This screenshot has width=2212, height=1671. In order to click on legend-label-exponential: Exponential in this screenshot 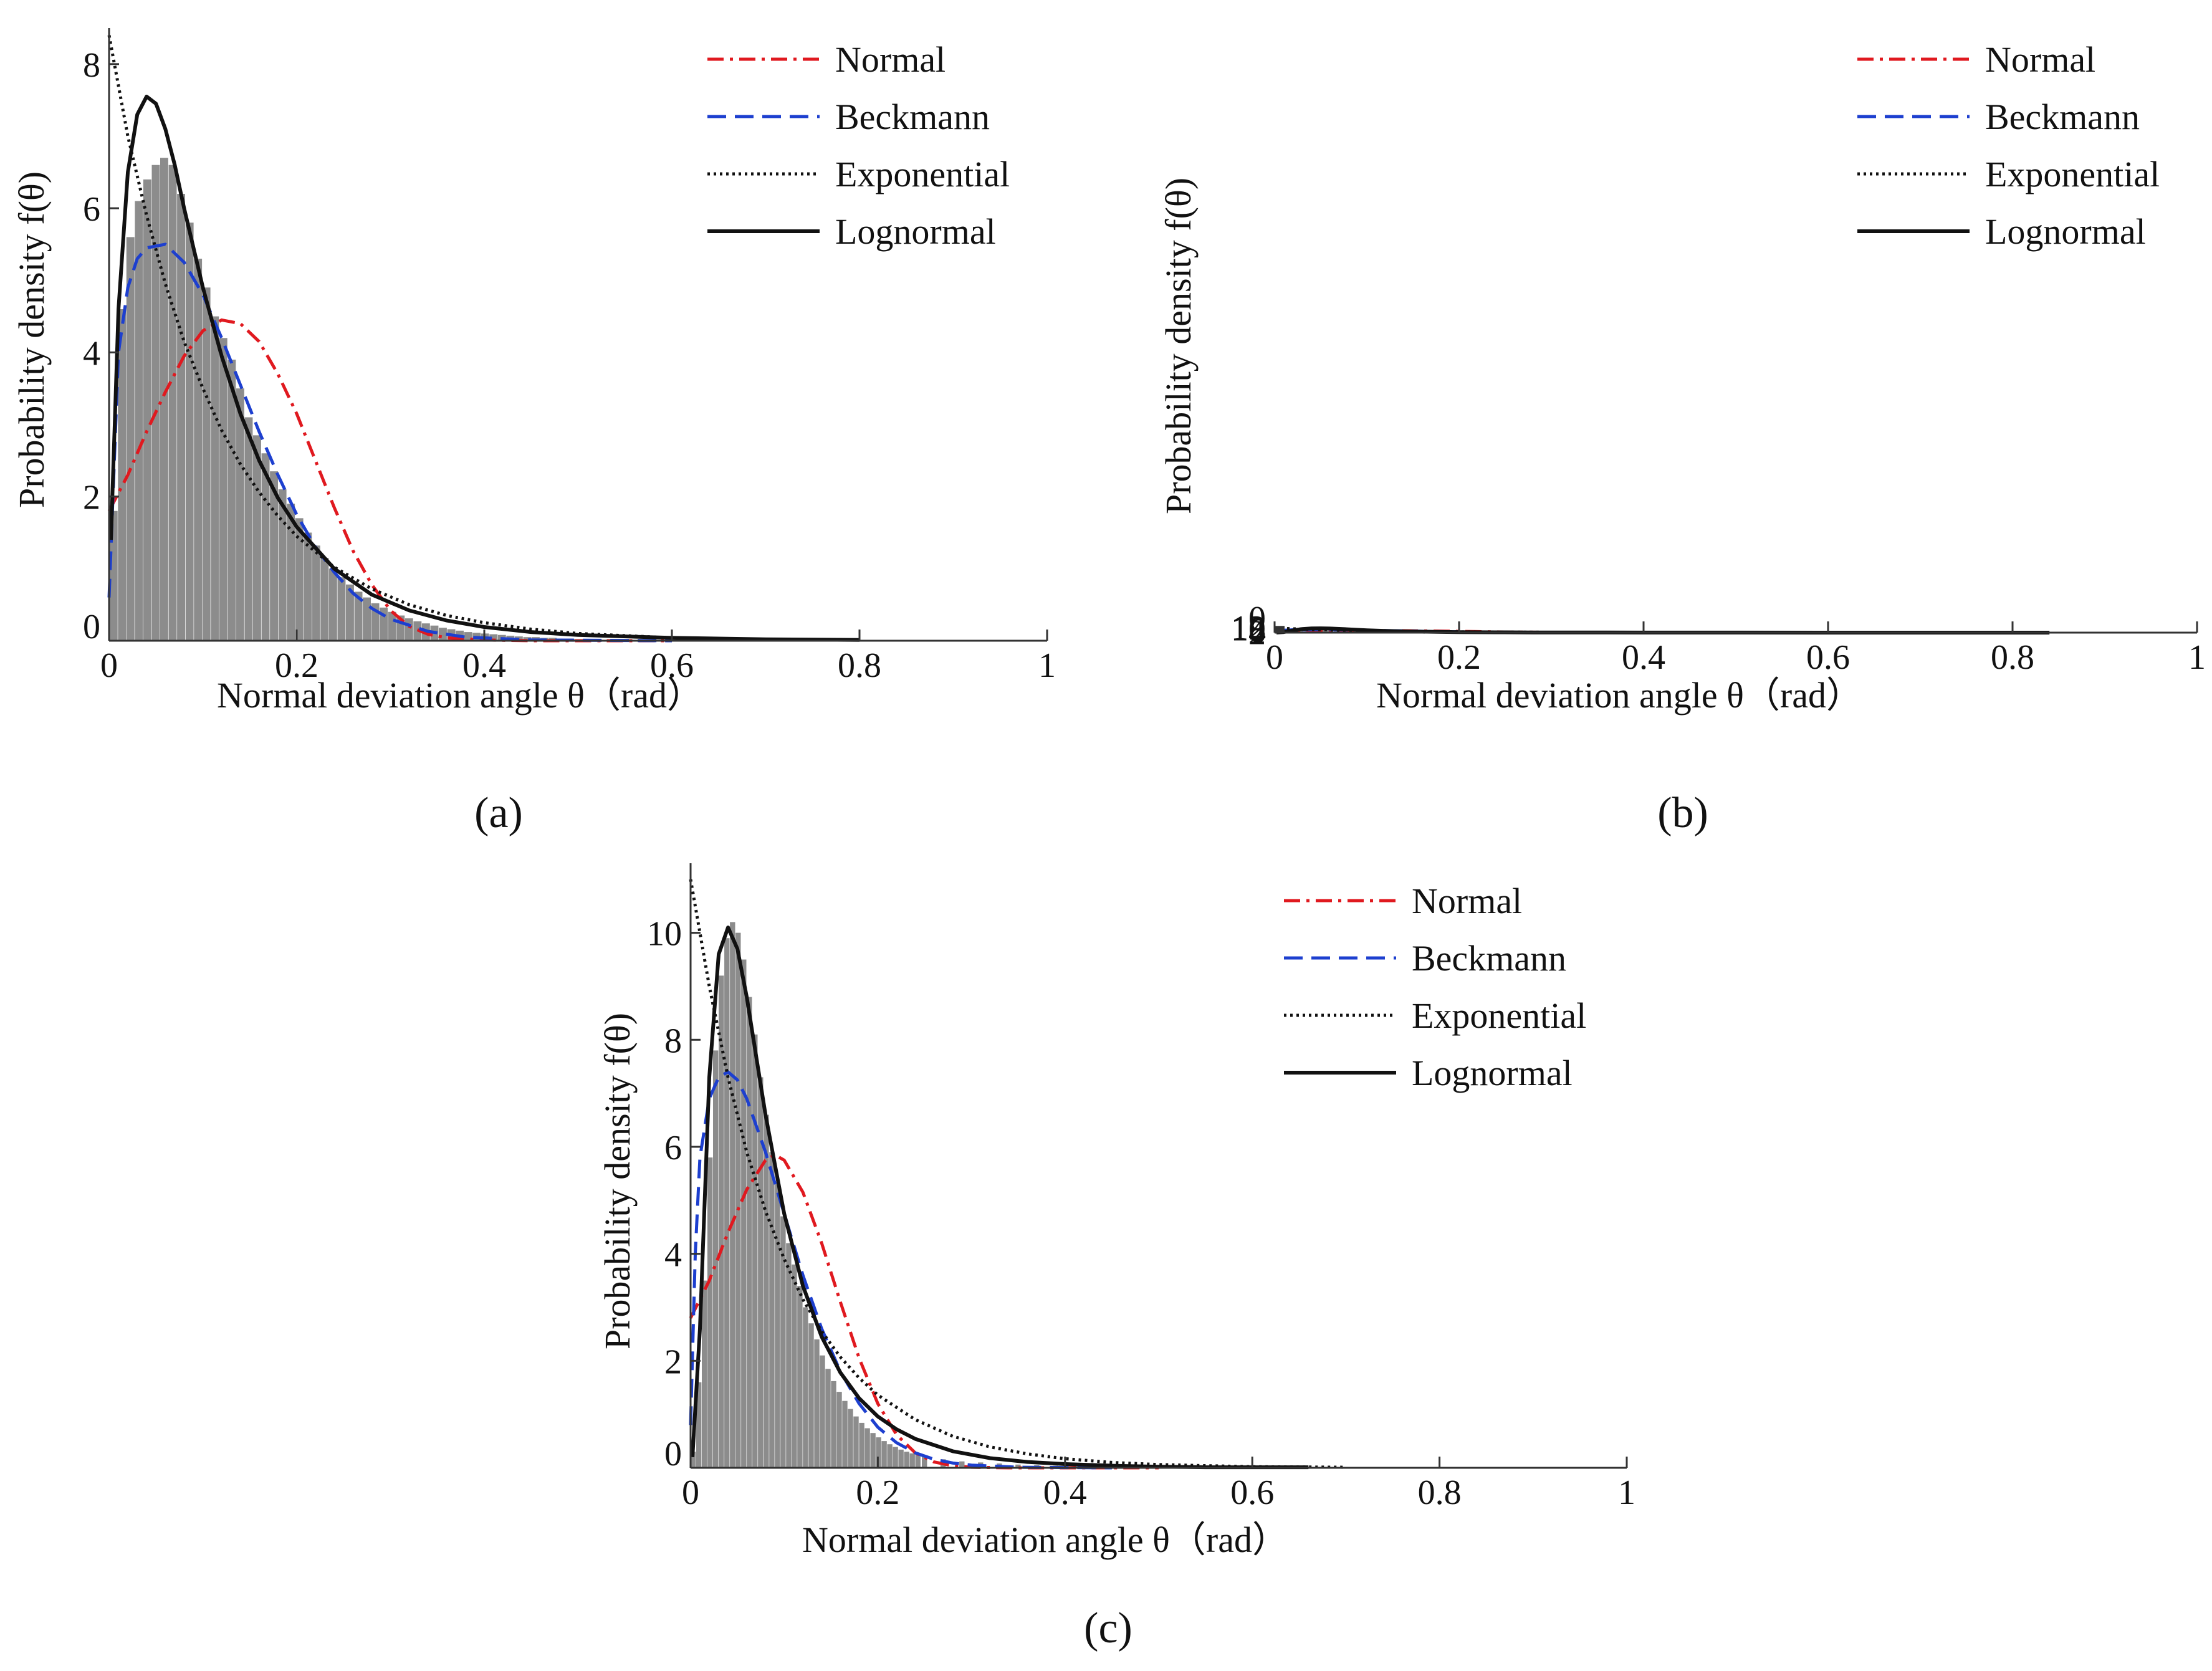, I will do `click(1499, 1015)`.